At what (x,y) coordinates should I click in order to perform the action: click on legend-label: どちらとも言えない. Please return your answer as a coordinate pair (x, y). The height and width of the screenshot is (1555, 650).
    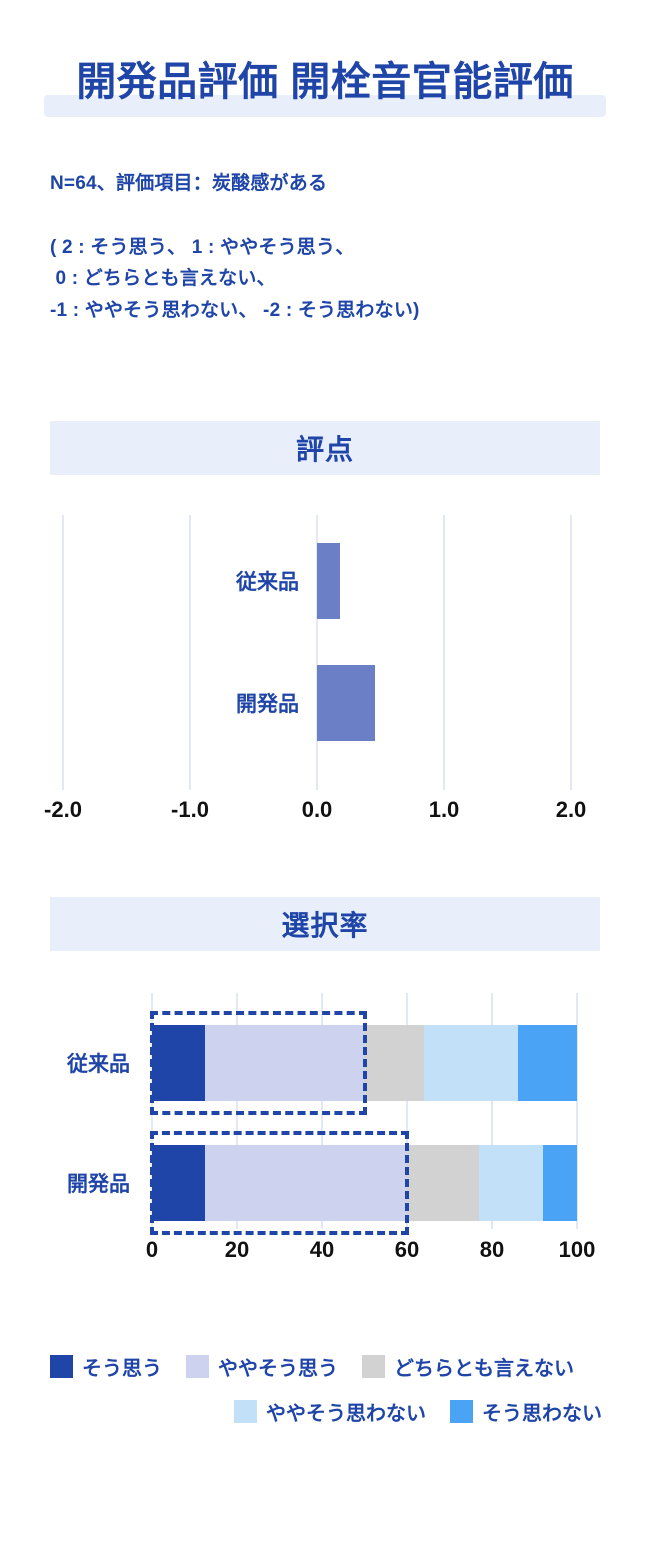
    Looking at the image, I should click on (484, 1369).